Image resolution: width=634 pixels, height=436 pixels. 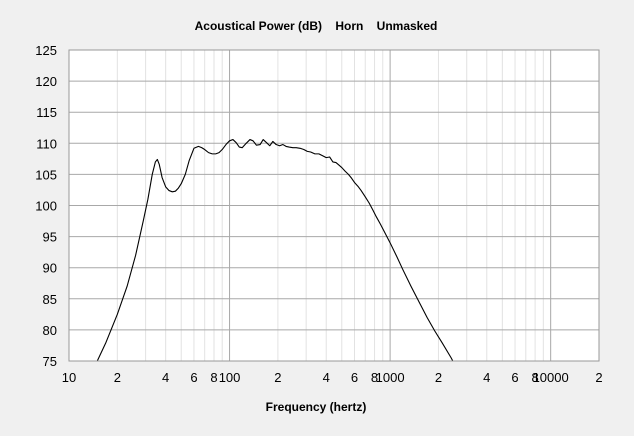 What do you see at coordinates (390, 377) in the screenshot?
I see `x-tick-label: 1000` at bounding box center [390, 377].